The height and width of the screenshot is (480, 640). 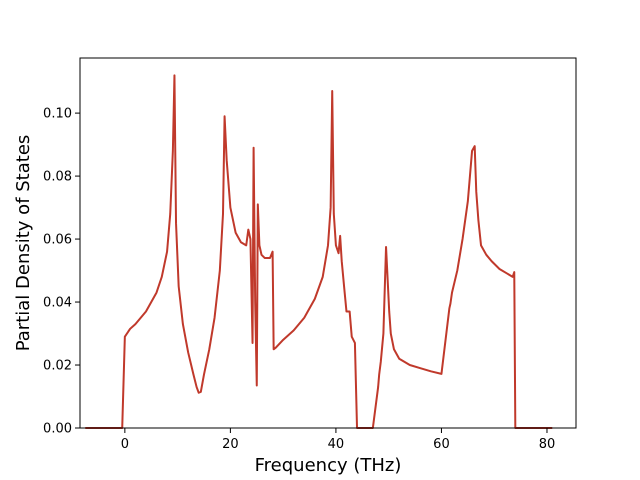 What do you see at coordinates (57, 429) in the screenshot?
I see `y-tick-label: 0.00` at bounding box center [57, 429].